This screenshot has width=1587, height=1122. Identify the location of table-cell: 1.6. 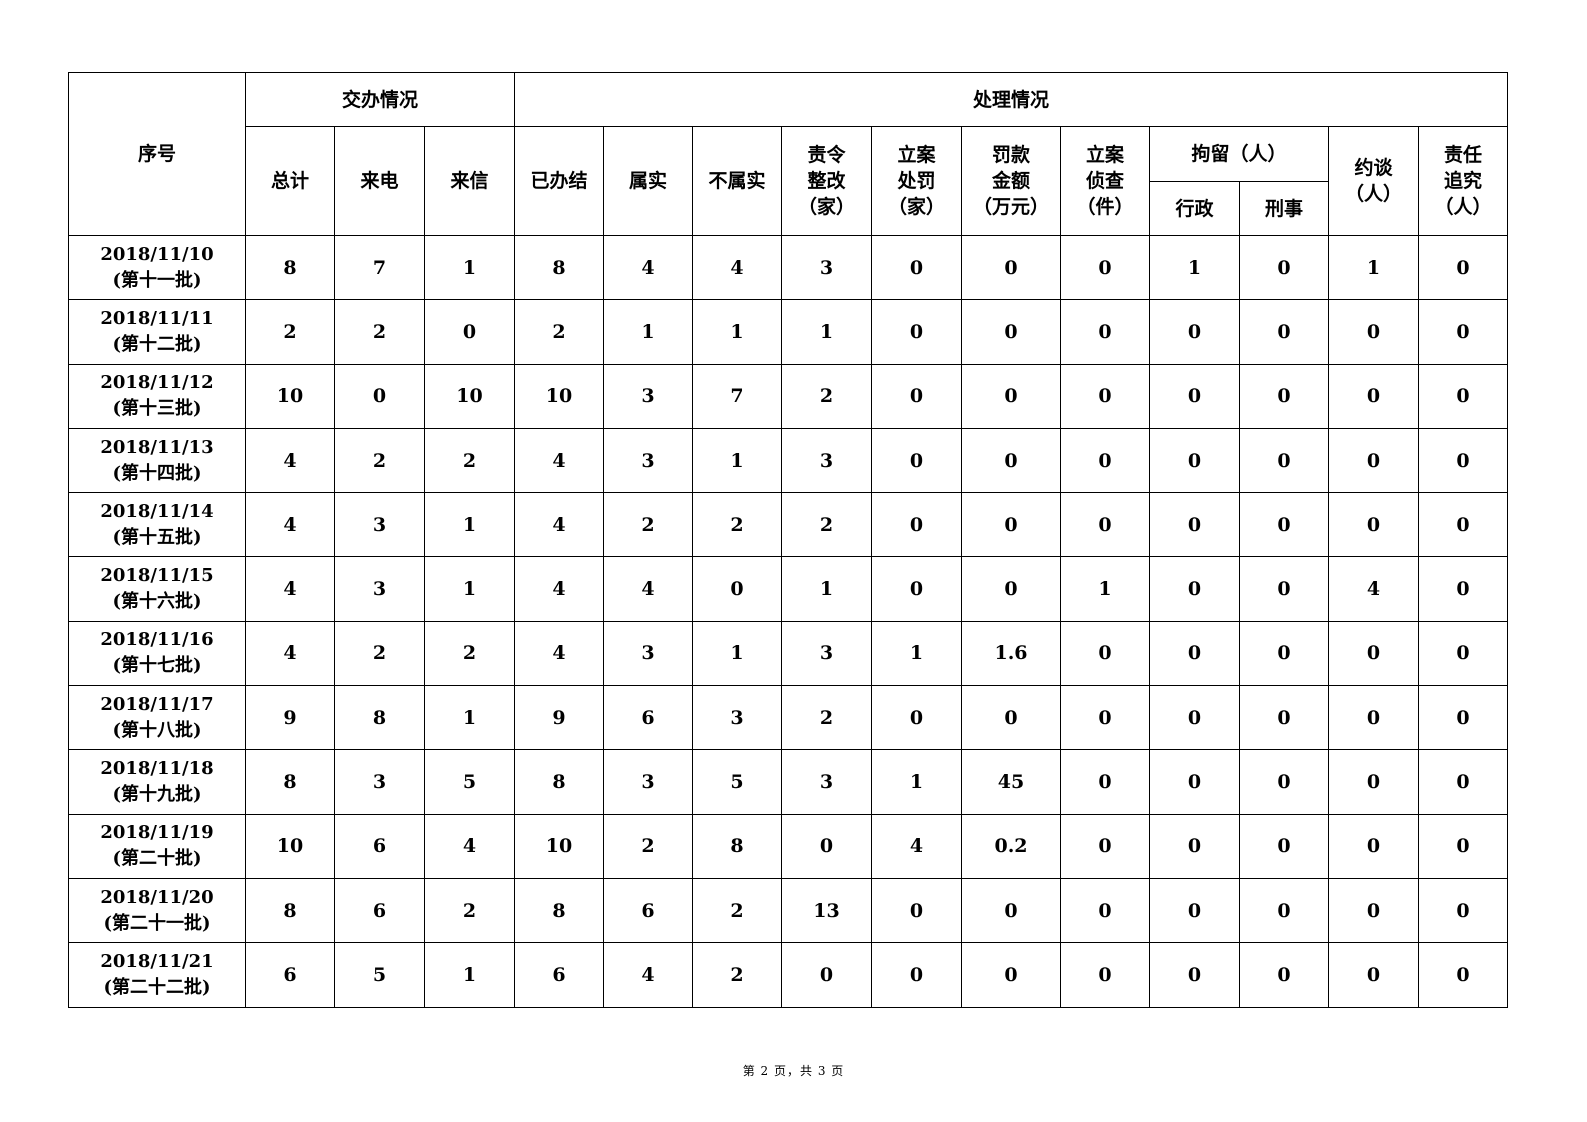
(1011, 653).